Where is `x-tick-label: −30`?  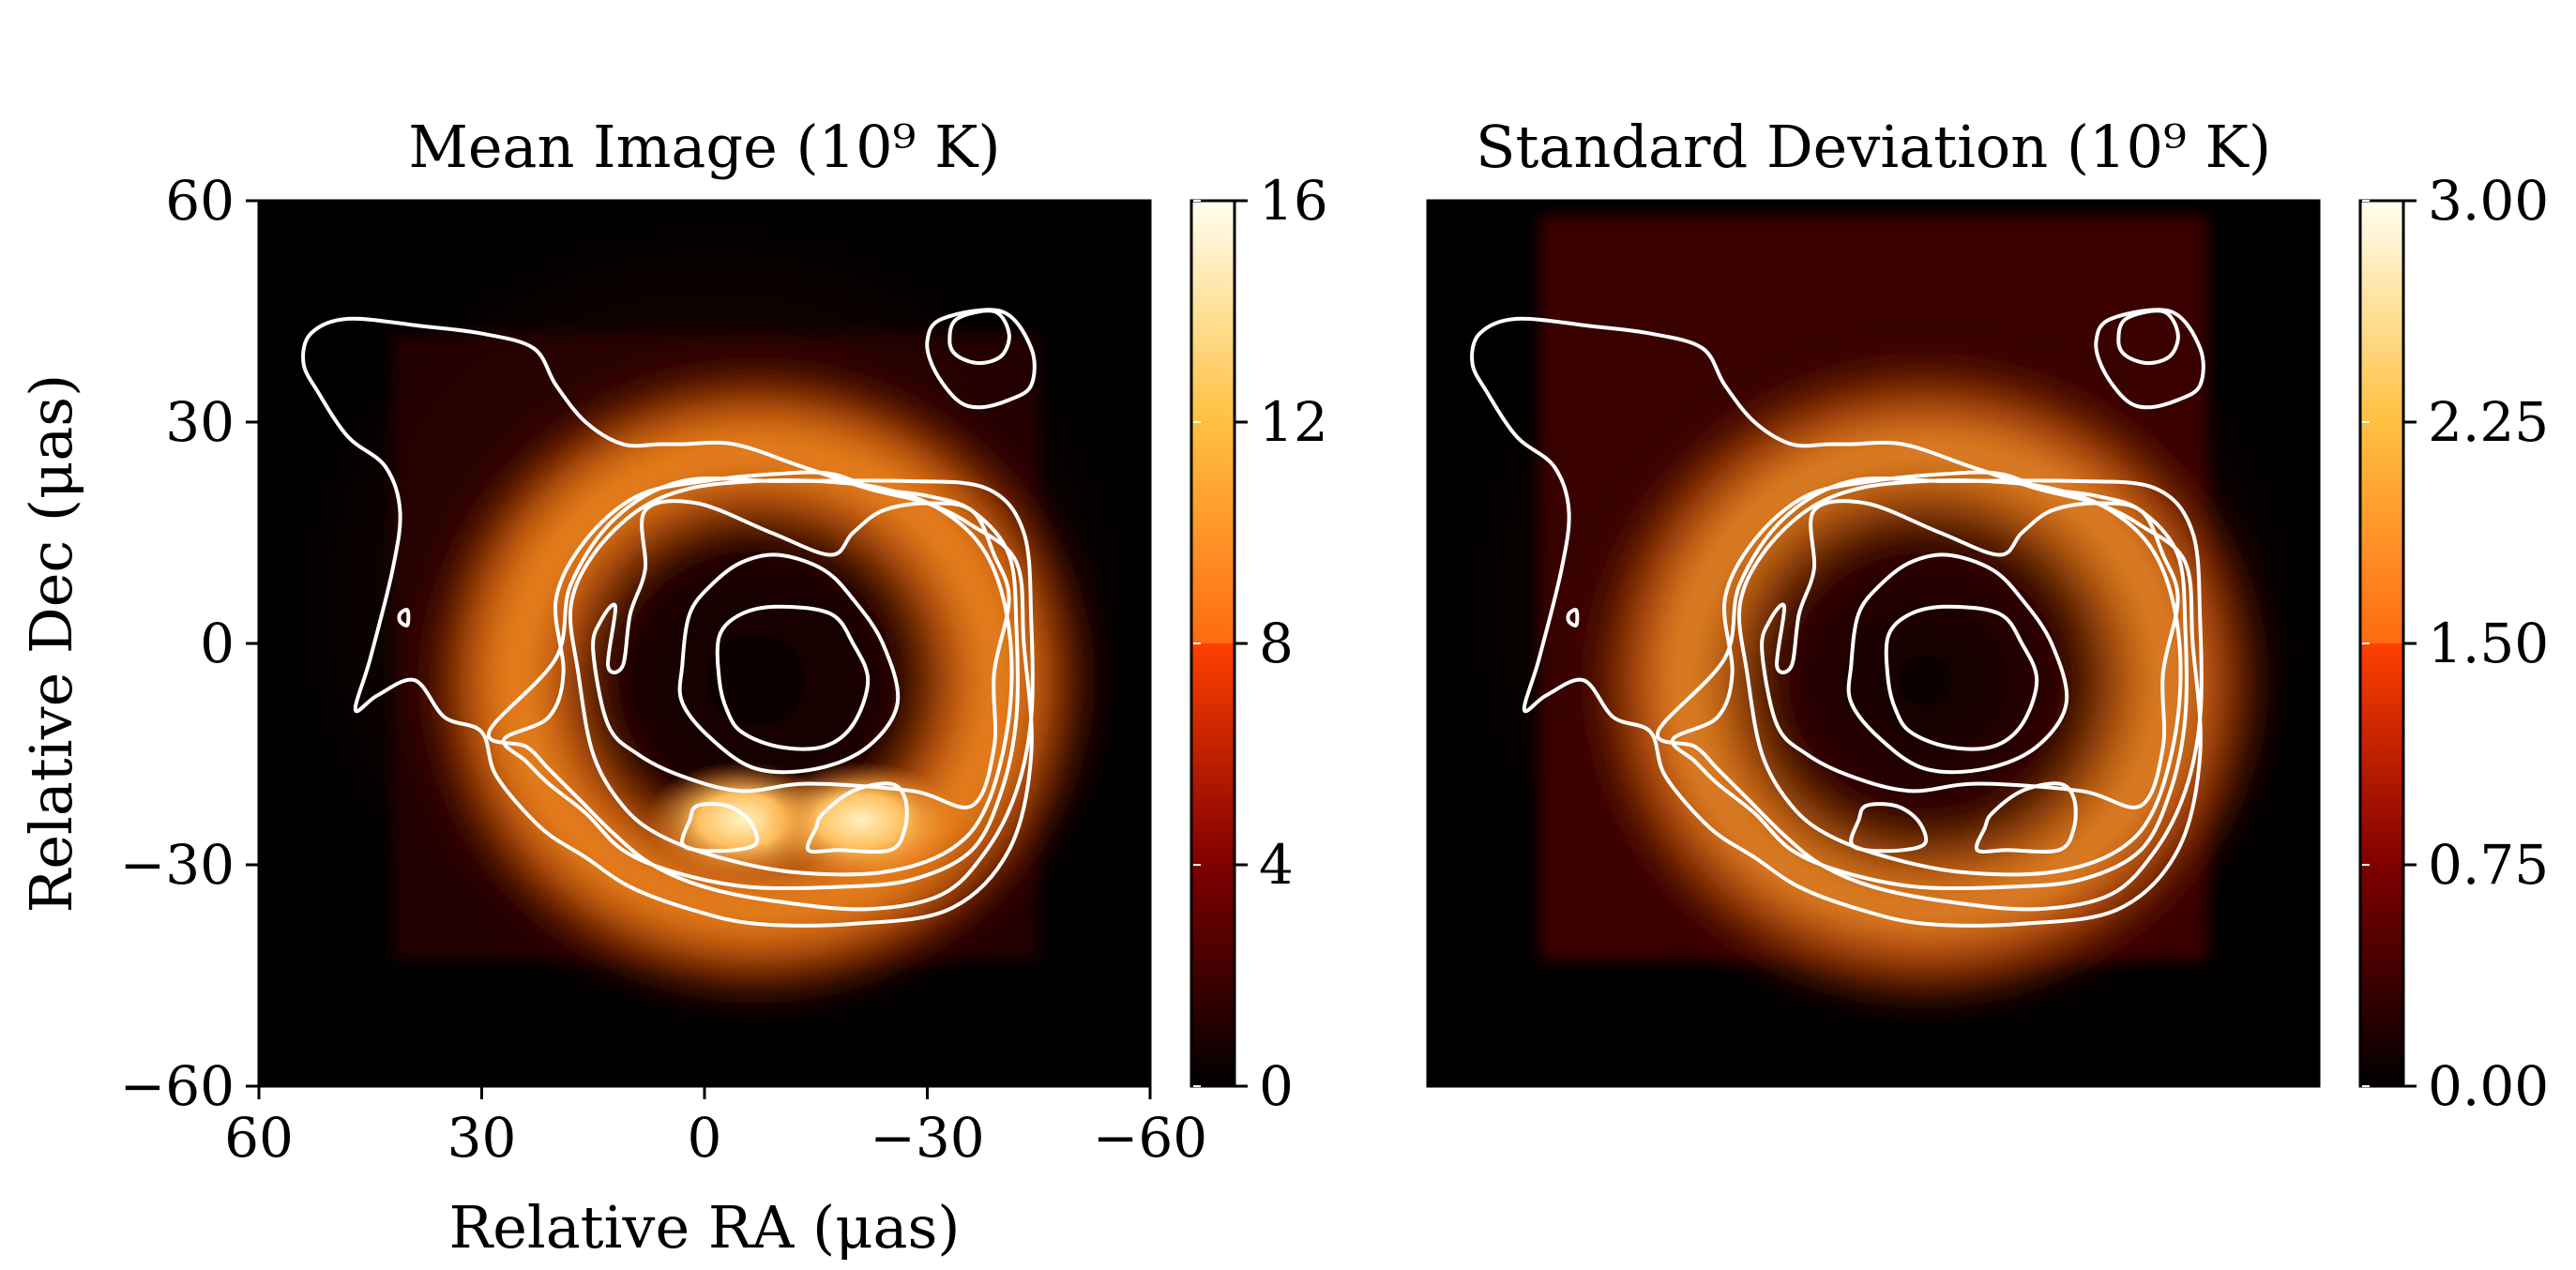 x-tick-label: −30 is located at coordinates (927, 1138).